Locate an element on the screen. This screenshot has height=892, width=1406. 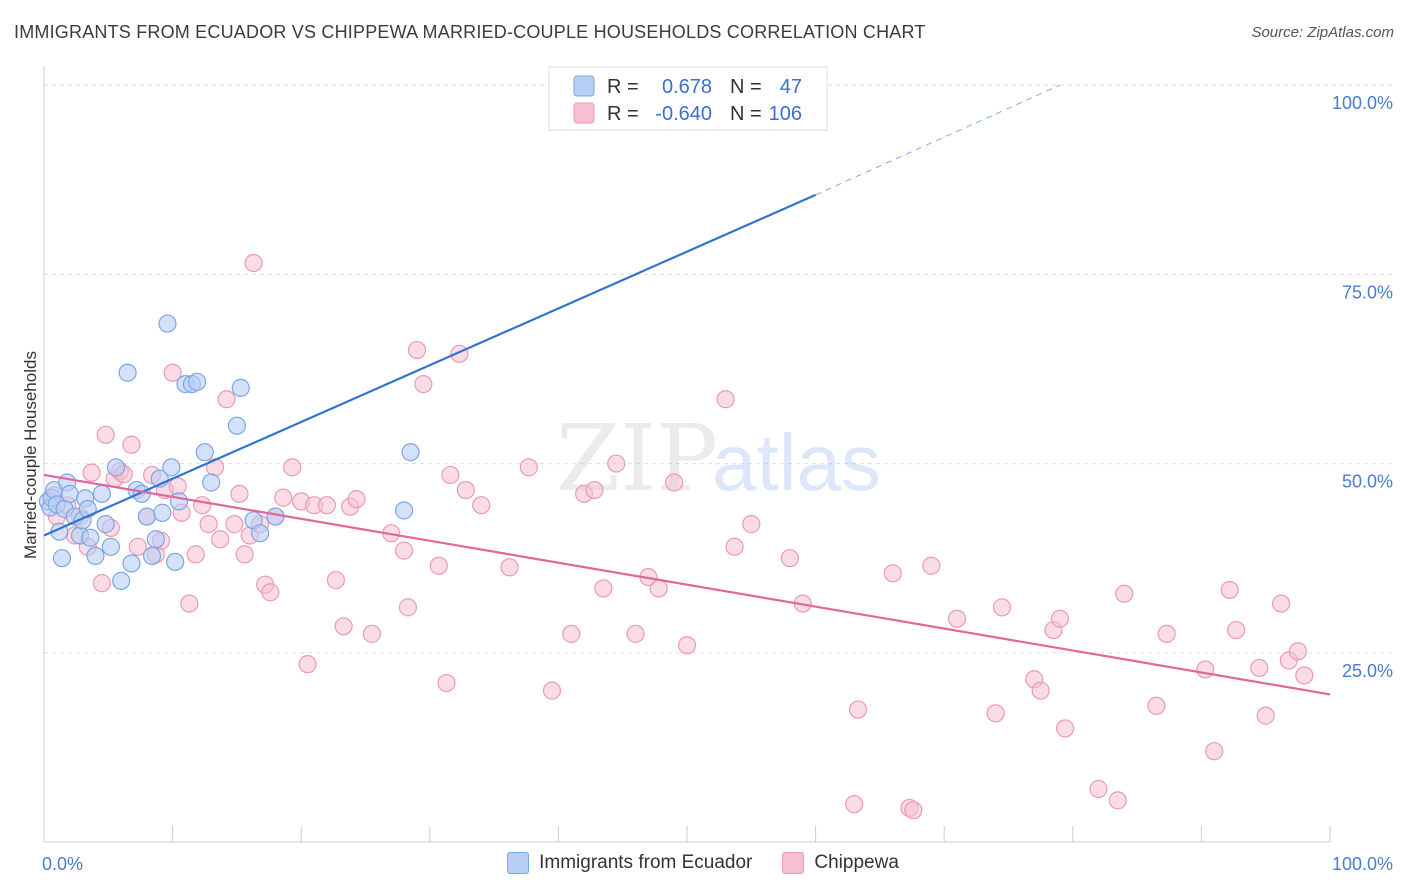
legend-swatch-ecuador is located at coordinates (518, 863).